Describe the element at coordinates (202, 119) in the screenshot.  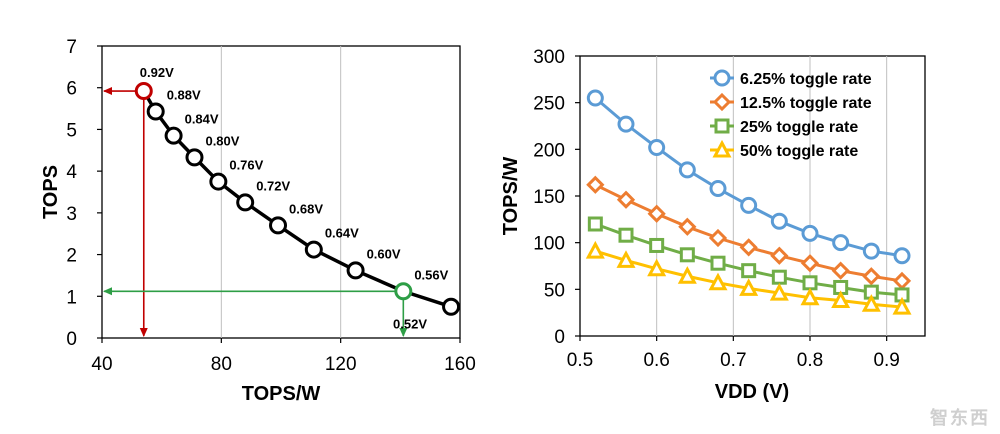
I see `point-label: 0.84V` at that location.